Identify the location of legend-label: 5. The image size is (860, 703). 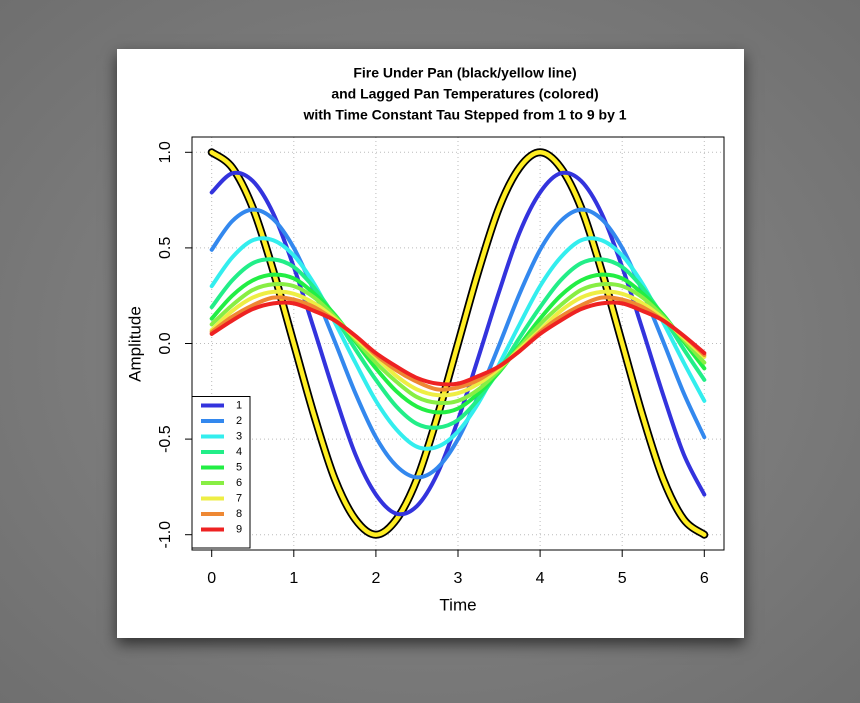
(239, 467).